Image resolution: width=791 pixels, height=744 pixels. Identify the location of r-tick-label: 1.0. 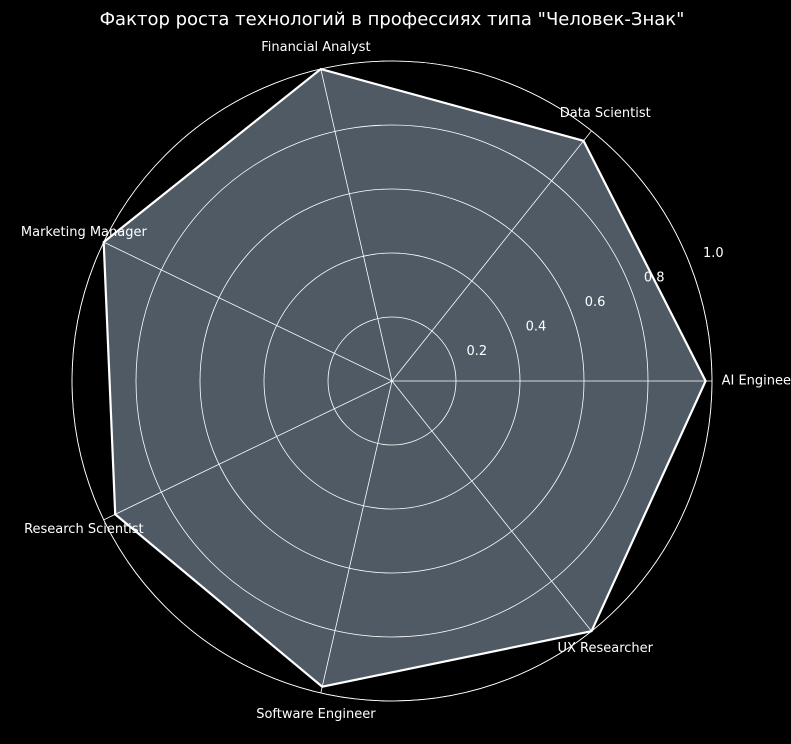
(713, 253).